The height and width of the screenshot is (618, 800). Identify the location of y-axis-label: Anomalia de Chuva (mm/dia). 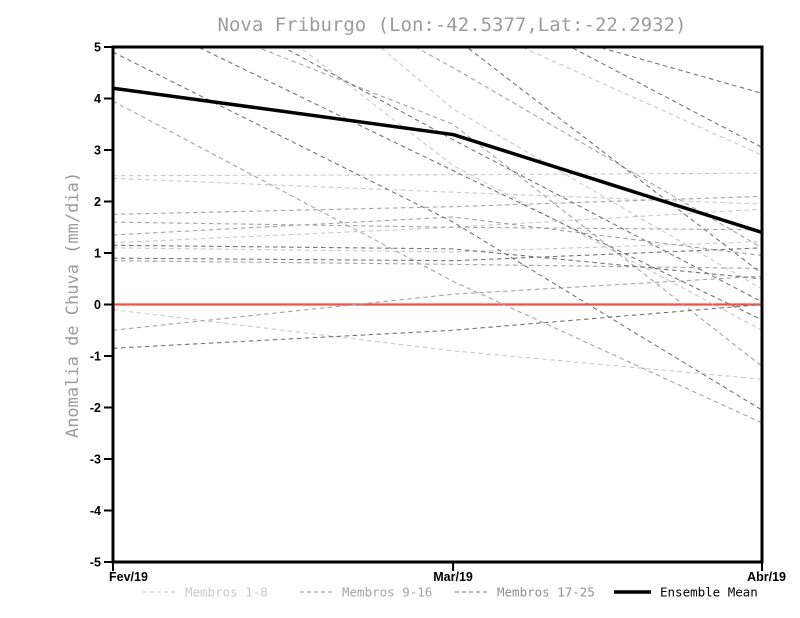
(73, 305).